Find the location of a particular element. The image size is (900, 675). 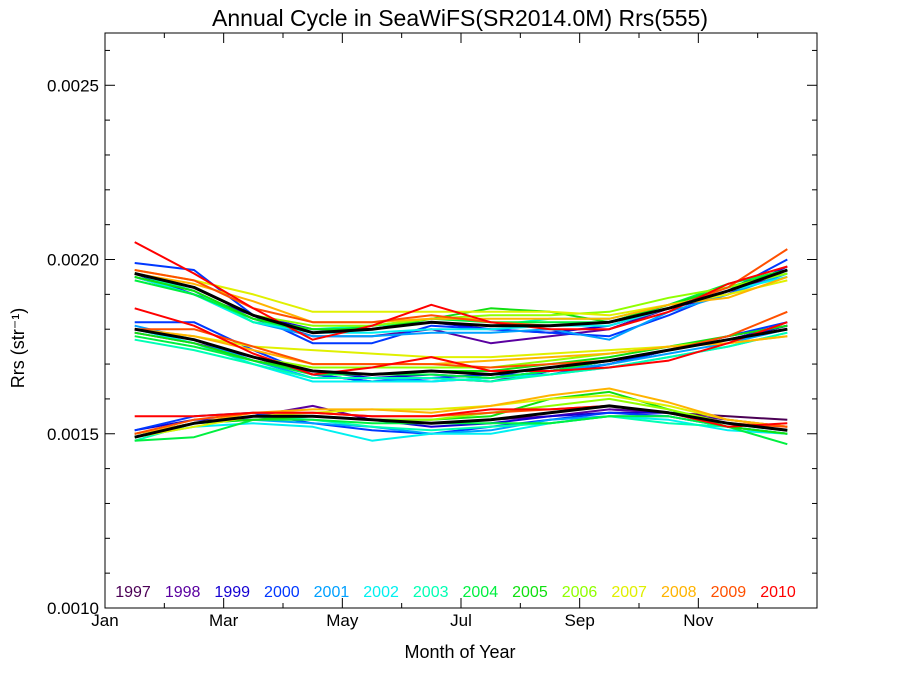

legend-entry-2006: 2006 is located at coordinates (580, 592).